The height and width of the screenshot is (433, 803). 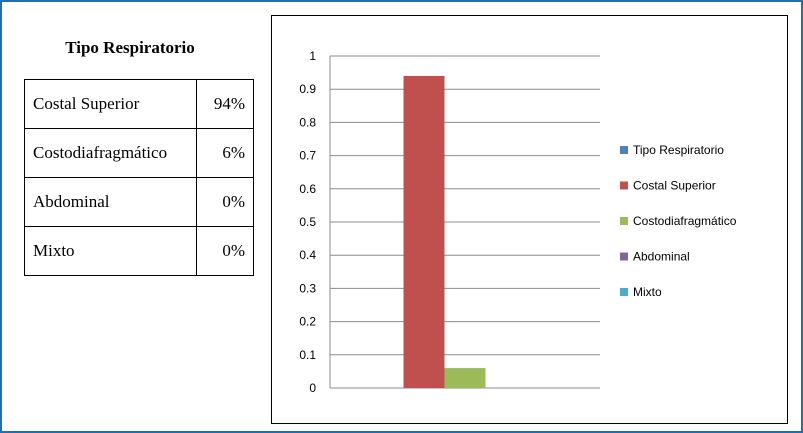 I want to click on row-label: Costodiafragmático, so click(x=110, y=153).